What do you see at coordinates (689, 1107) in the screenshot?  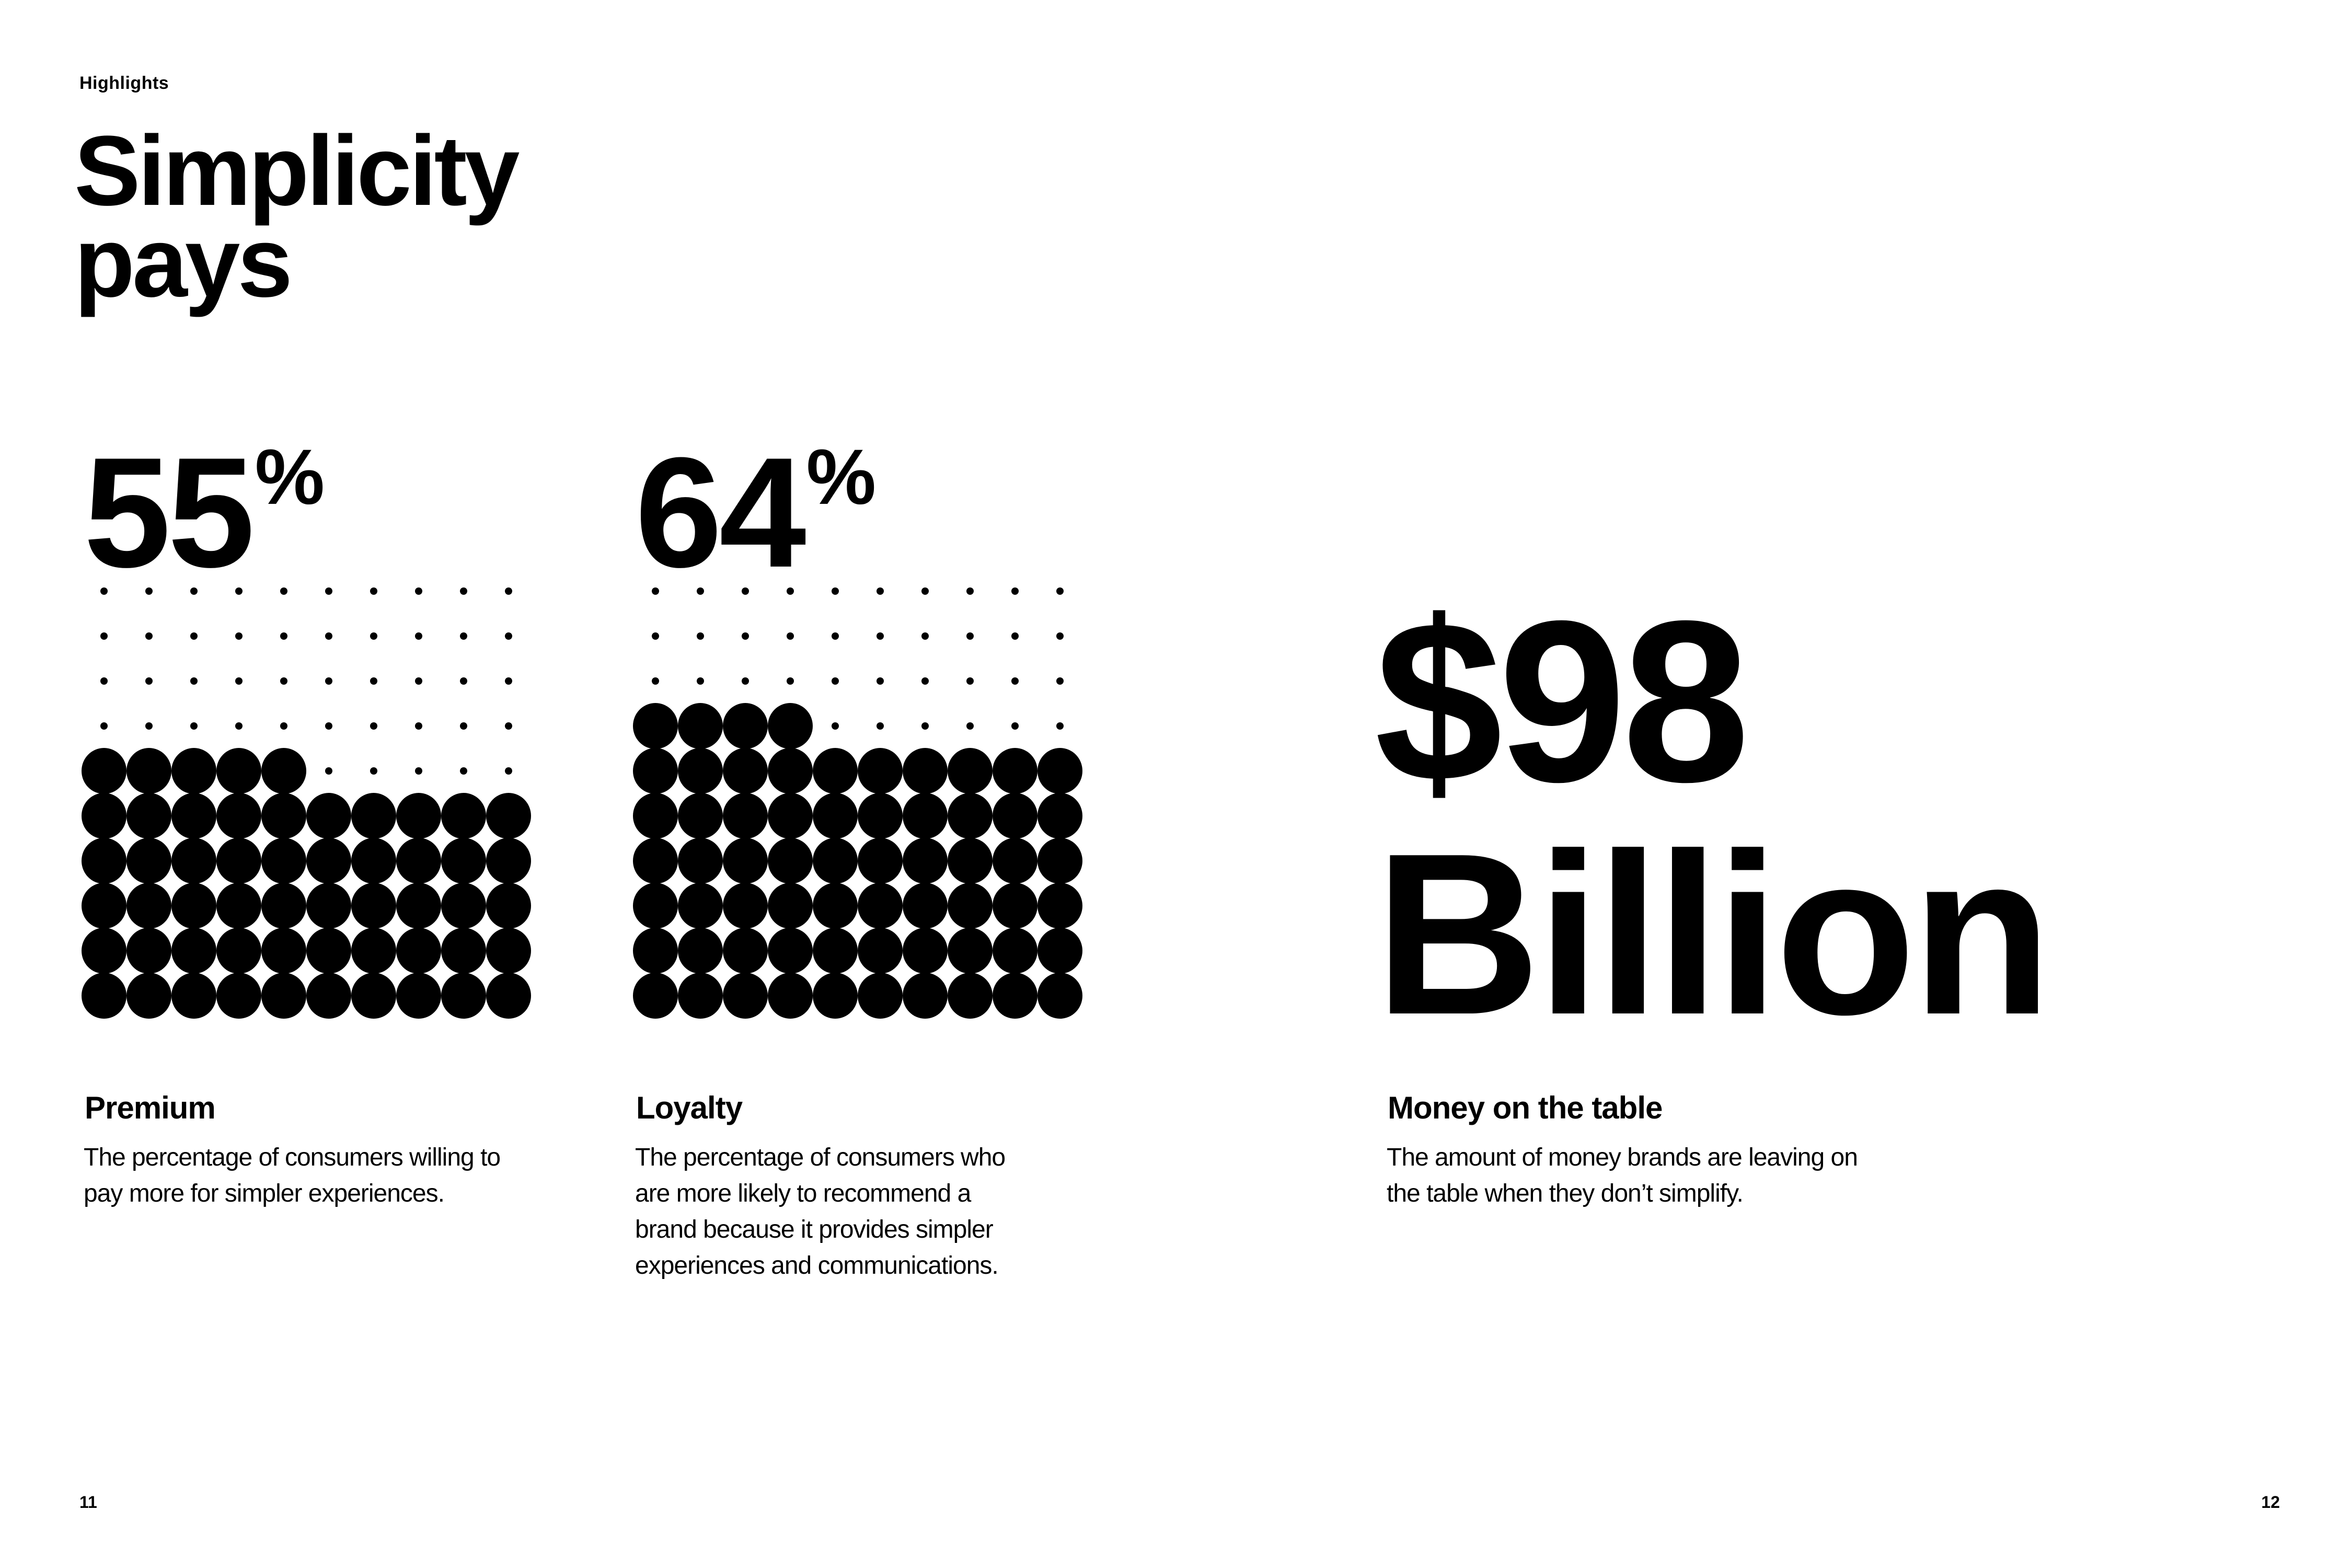 I see `stat-loyalty-heading: Loyalty` at bounding box center [689, 1107].